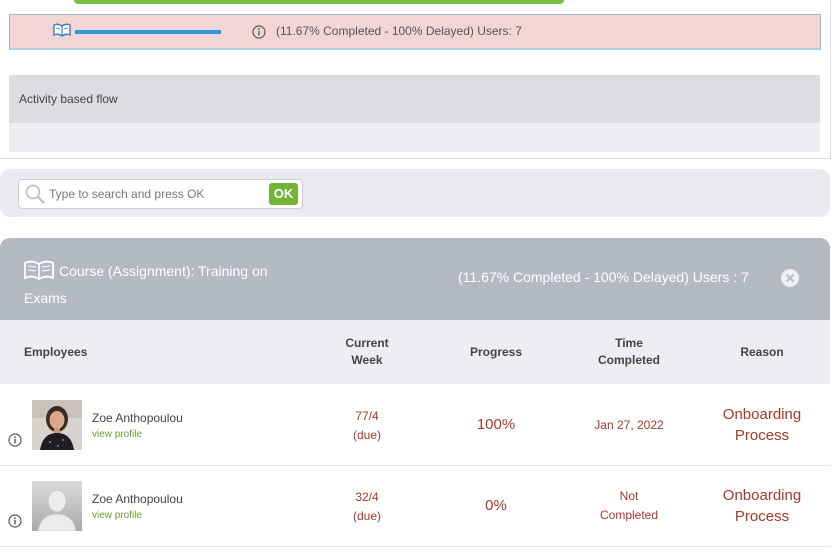 Image resolution: width=834 pixels, height=555 pixels. What do you see at coordinates (496, 505) in the screenshot?
I see `progress-cell: 0%` at bounding box center [496, 505].